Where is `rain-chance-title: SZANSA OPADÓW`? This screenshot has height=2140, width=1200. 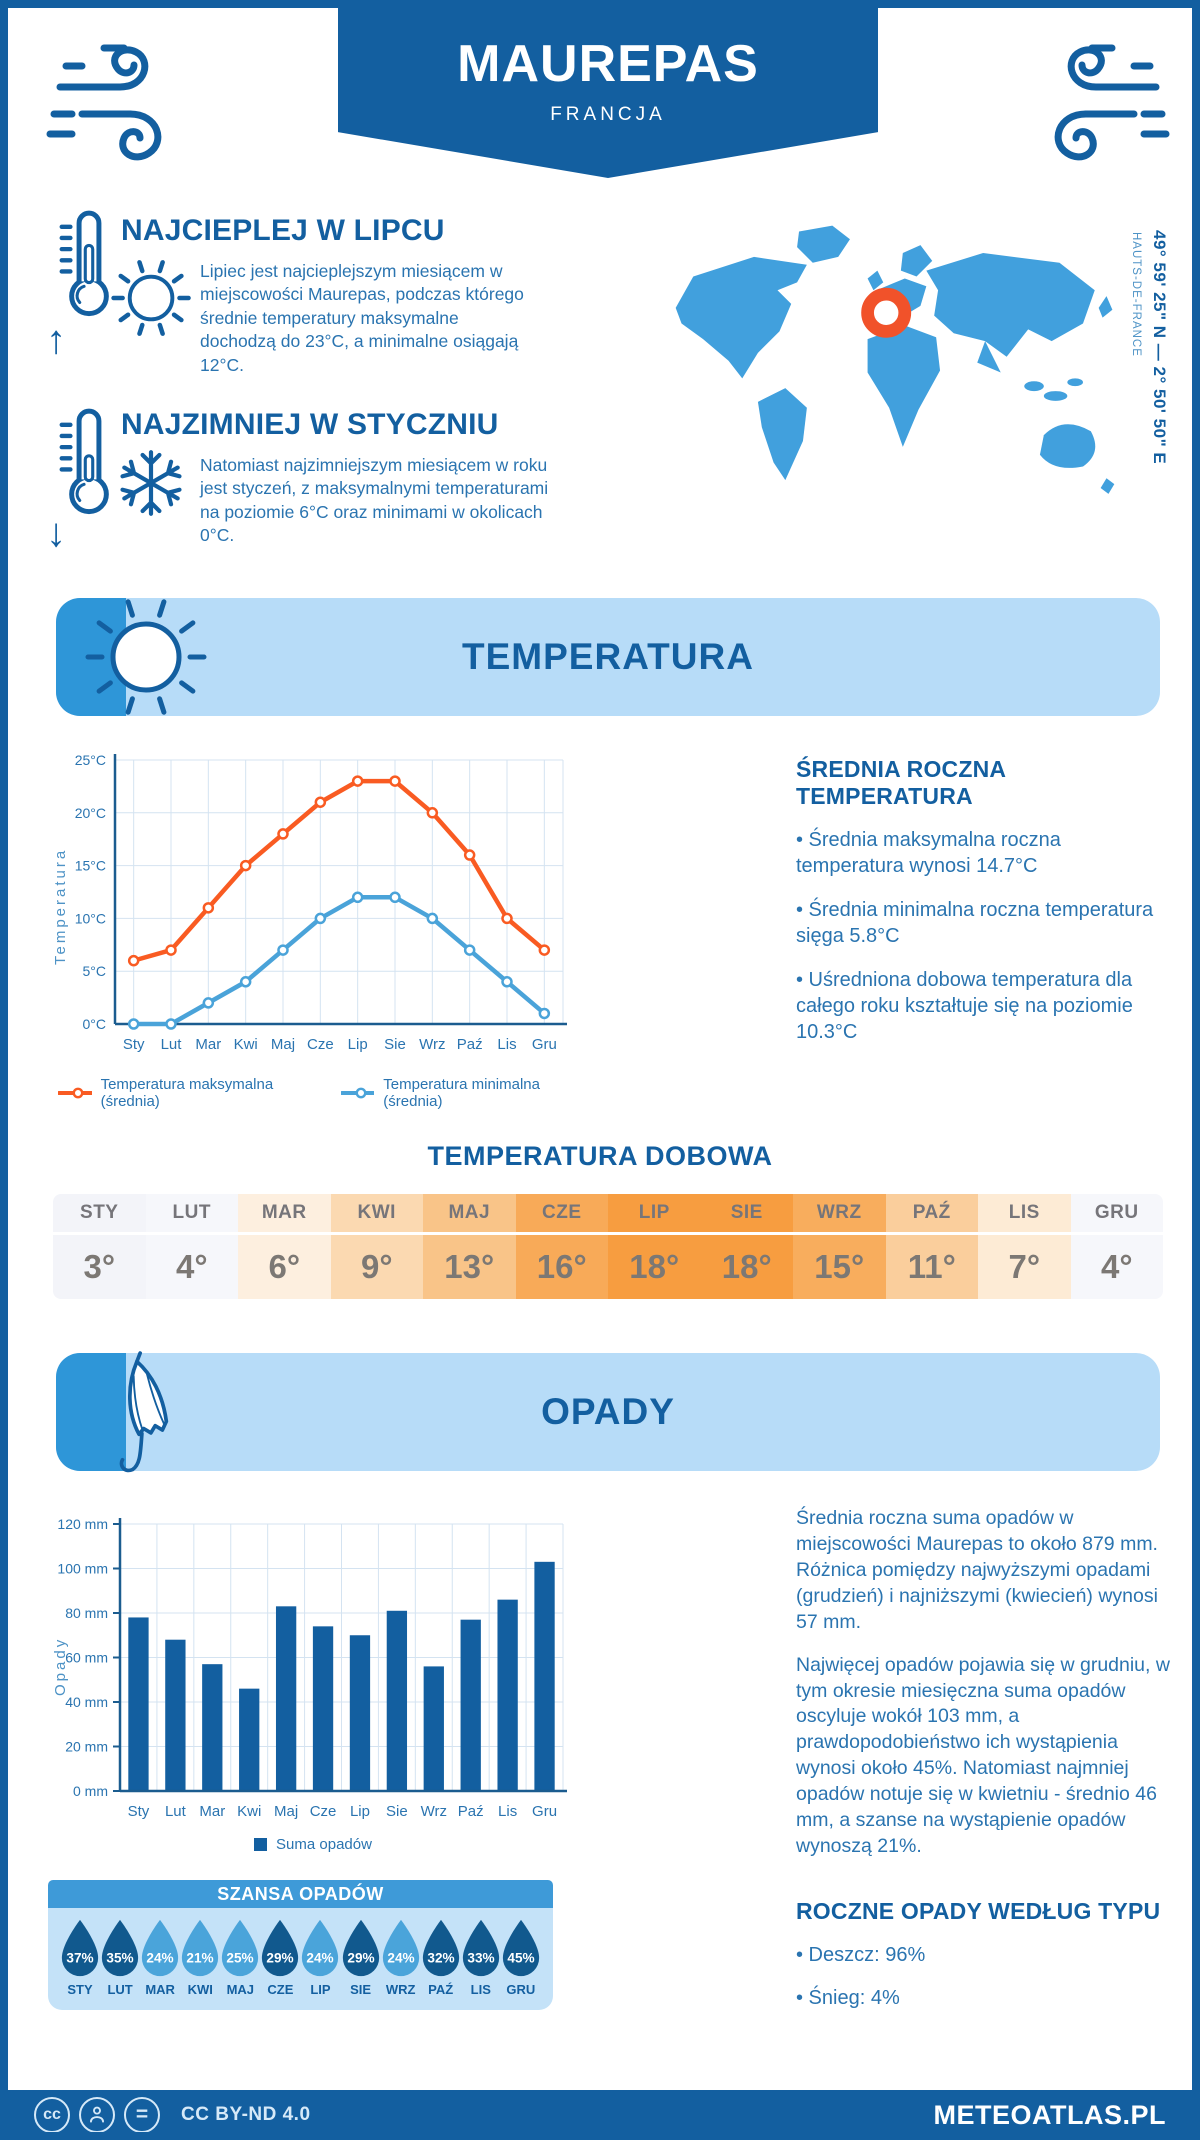 rain-chance-title: SZANSA OPADÓW is located at coordinates (300, 1894).